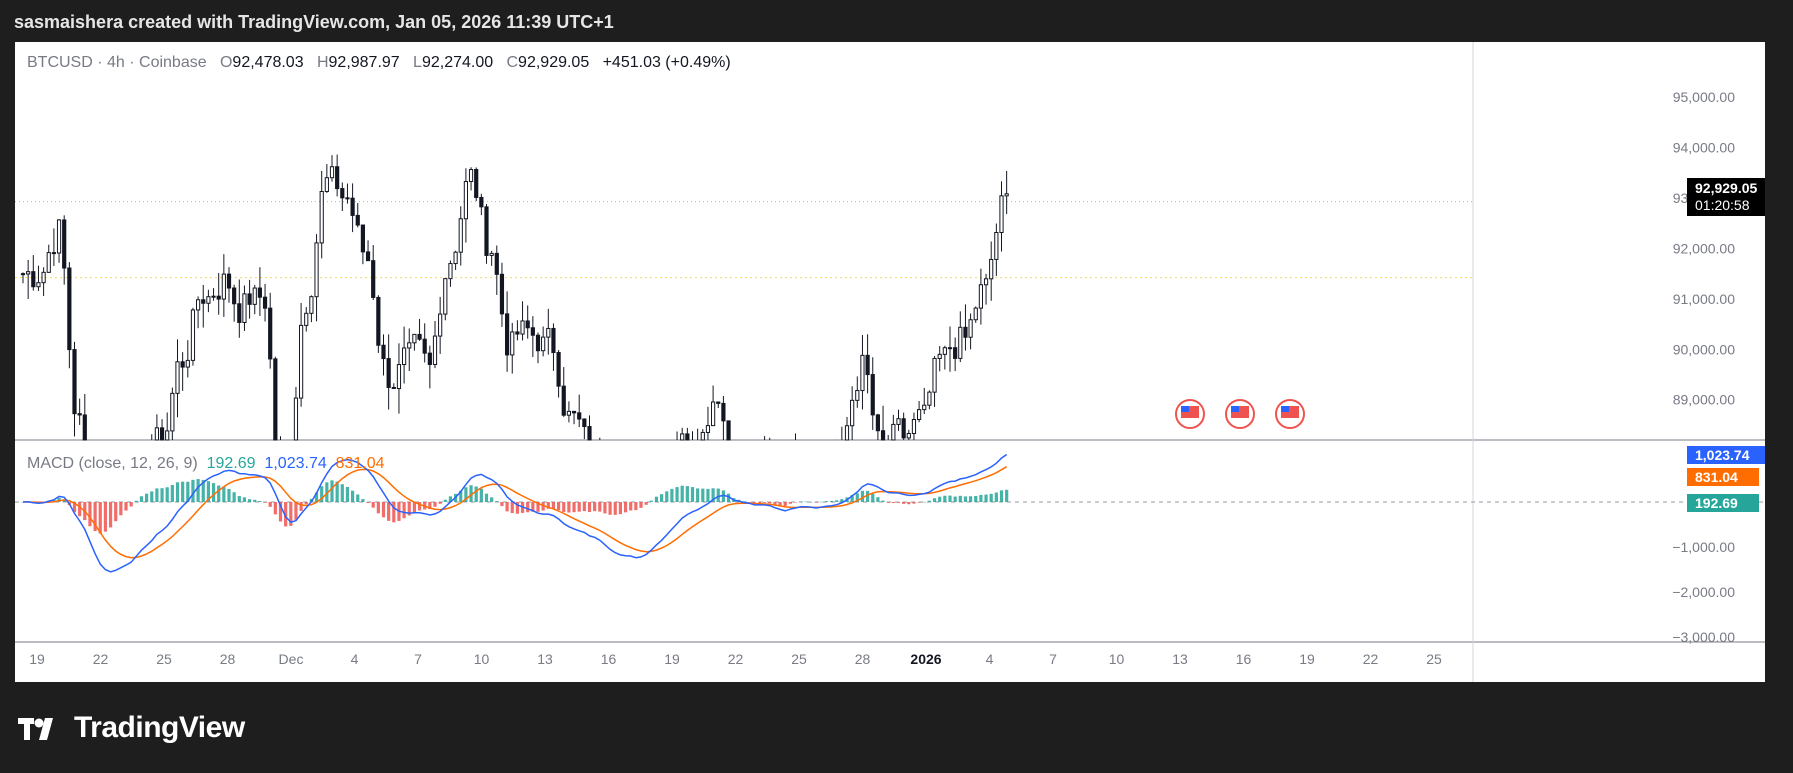  What do you see at coordinates (1726, 188) in the screenshot?
I see `last-price-value: 92,929.05` at bounding box center [1726, 188].